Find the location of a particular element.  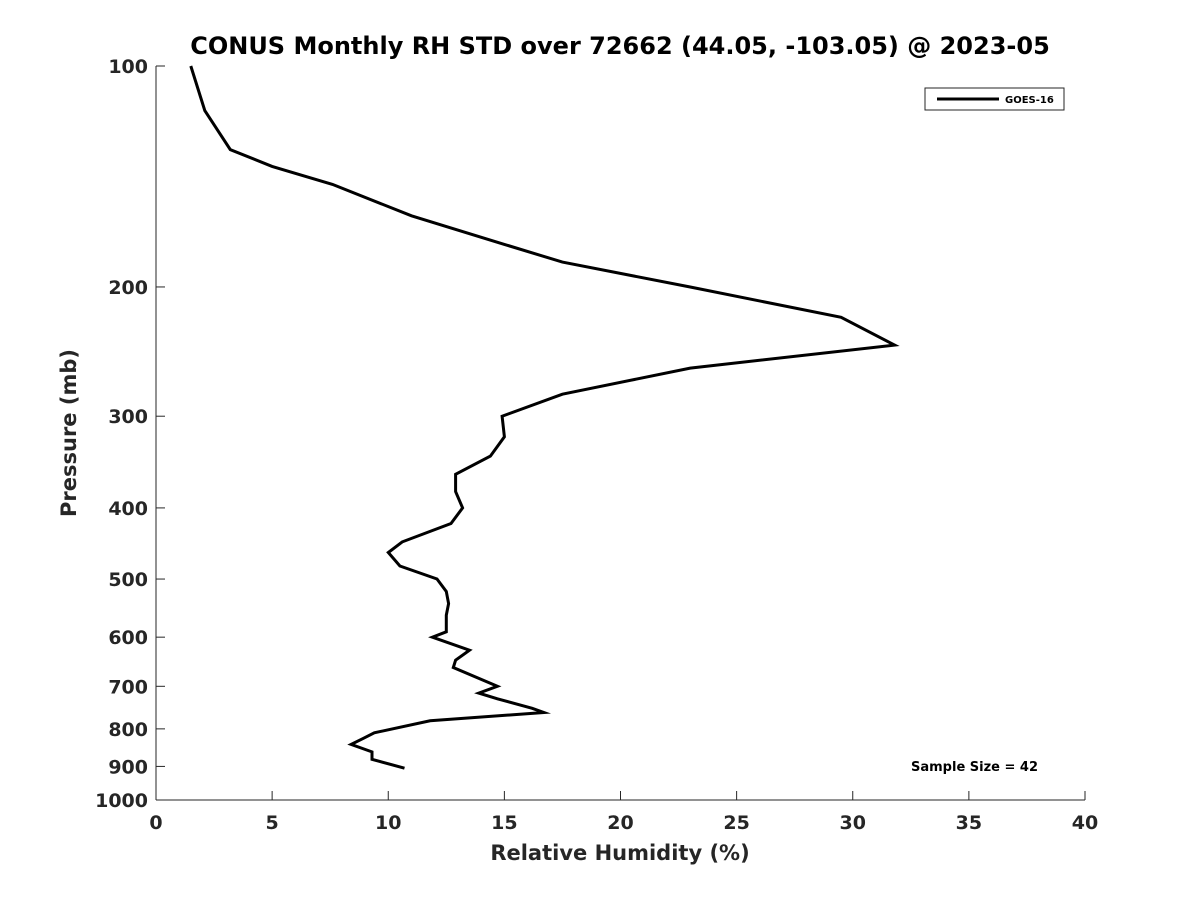

x-tick-label: 35 is located at coordinates (969, 823).